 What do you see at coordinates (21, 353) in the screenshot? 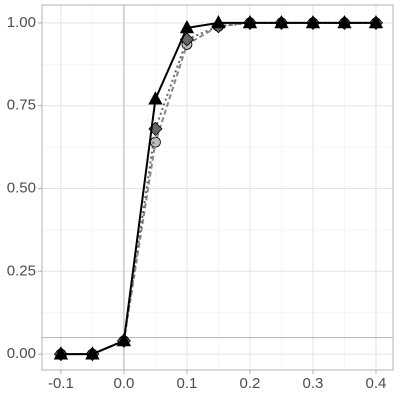
I see `y-tick-label: 0.00` at bounding box center [21, 353].